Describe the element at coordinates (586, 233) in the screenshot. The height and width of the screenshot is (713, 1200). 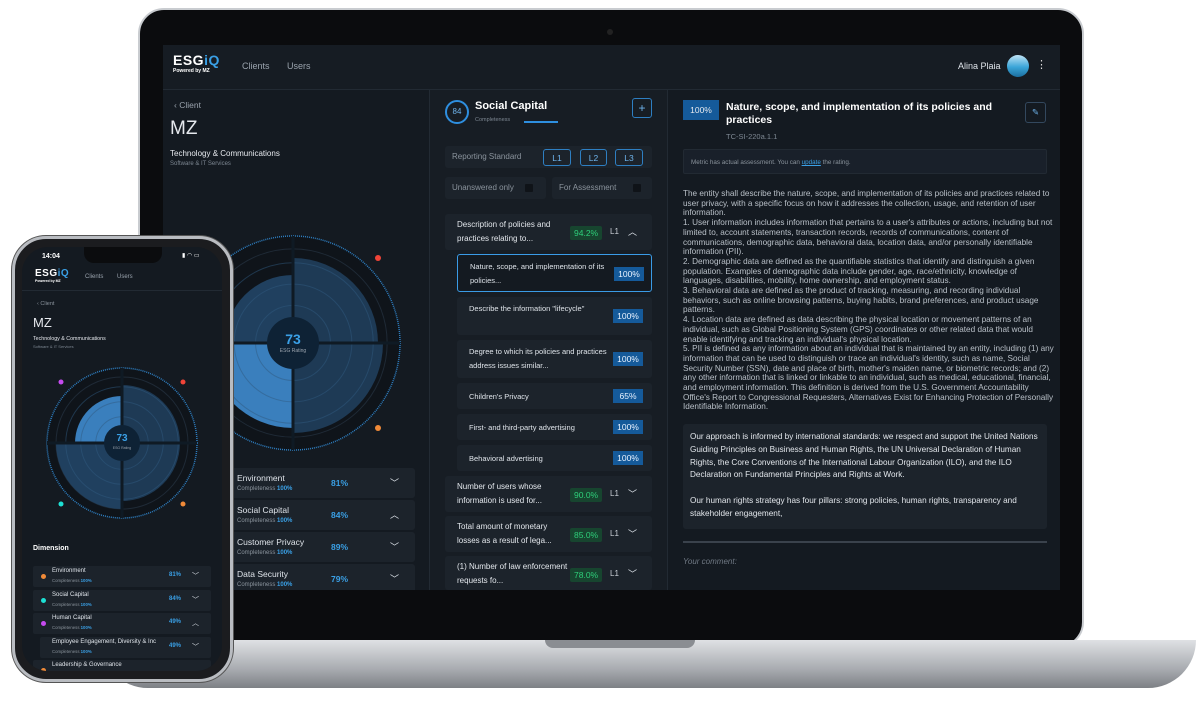
I see `group-score: 94.2%` at that location.